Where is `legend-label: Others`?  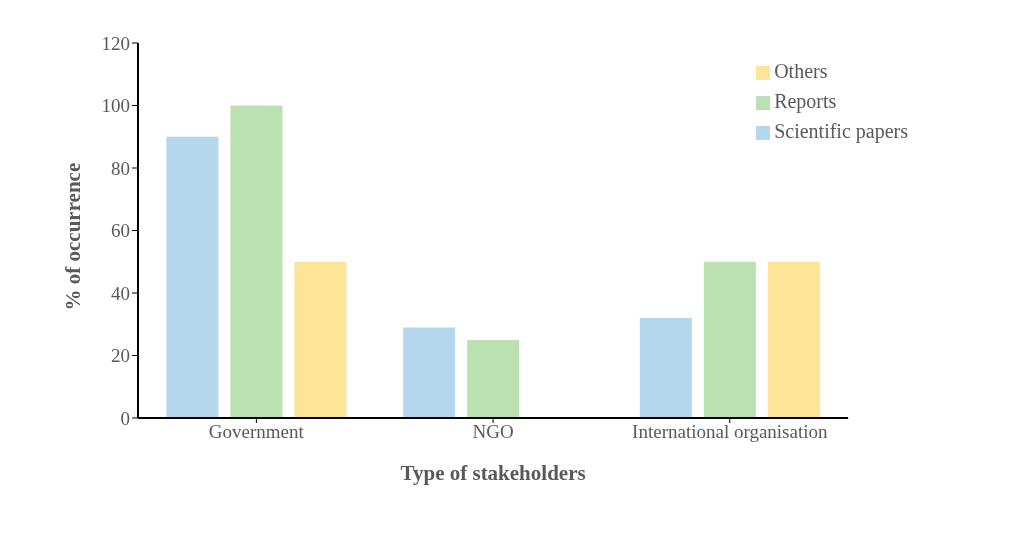
legend-label: Others is located at coordinates (801, 71).